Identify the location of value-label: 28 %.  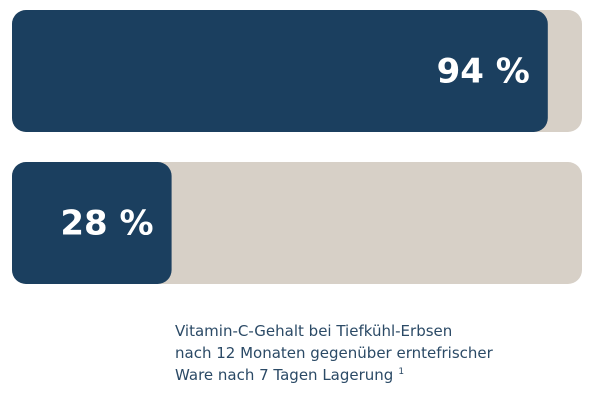
(106, 224).